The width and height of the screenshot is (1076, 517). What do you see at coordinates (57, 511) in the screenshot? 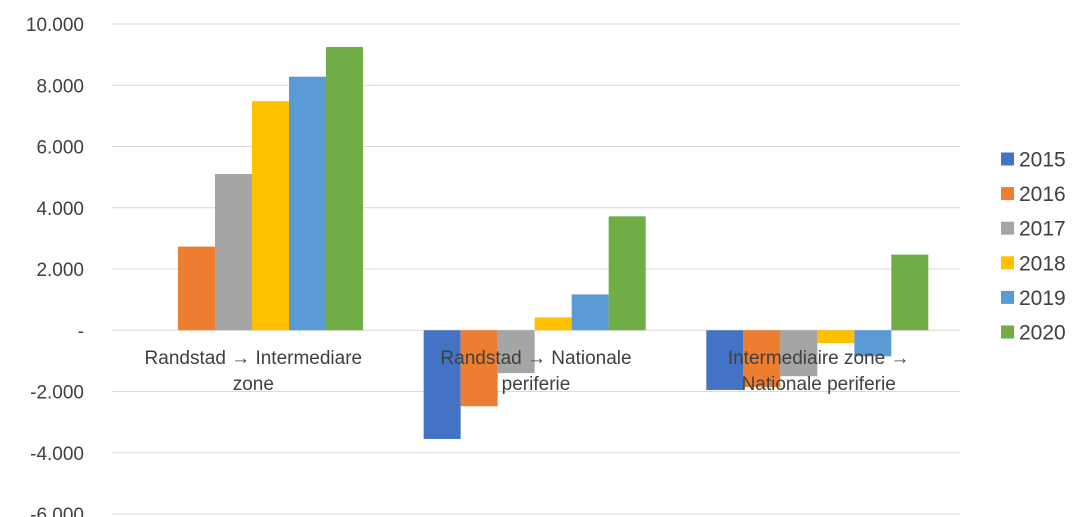
I see `y-tick-label: -6.000` at bounding box center [57, 511].